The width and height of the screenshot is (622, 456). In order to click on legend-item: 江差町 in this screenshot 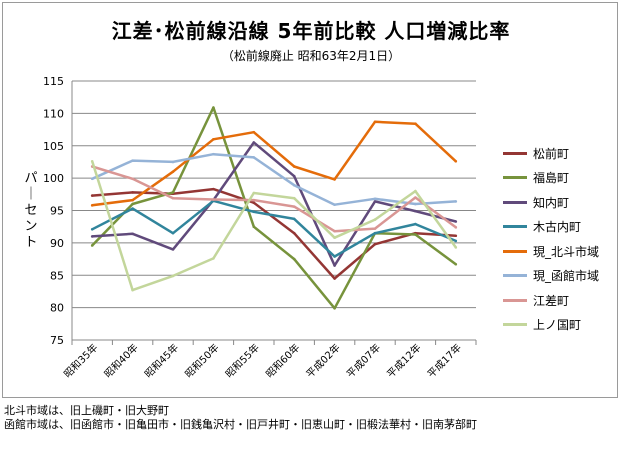, I will do `click(560, 300)`.